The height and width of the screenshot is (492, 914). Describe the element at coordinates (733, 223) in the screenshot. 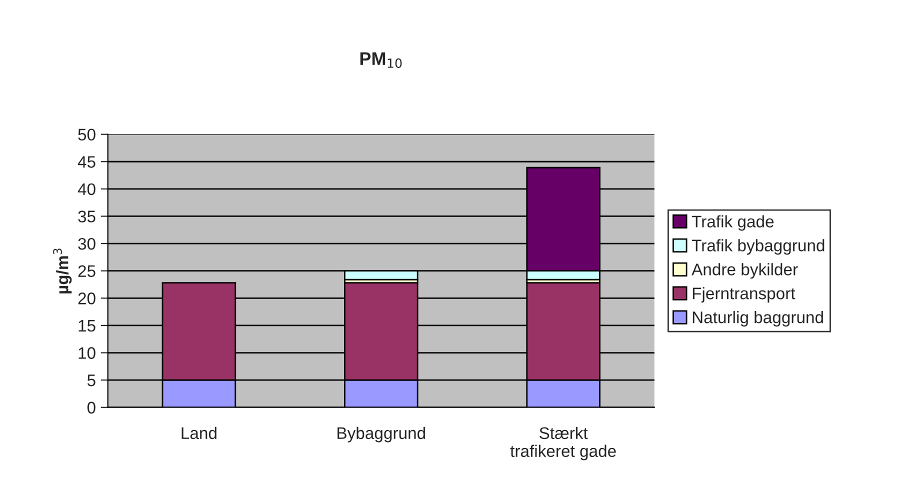

I see `legend-label: Trafik gade` at that location.